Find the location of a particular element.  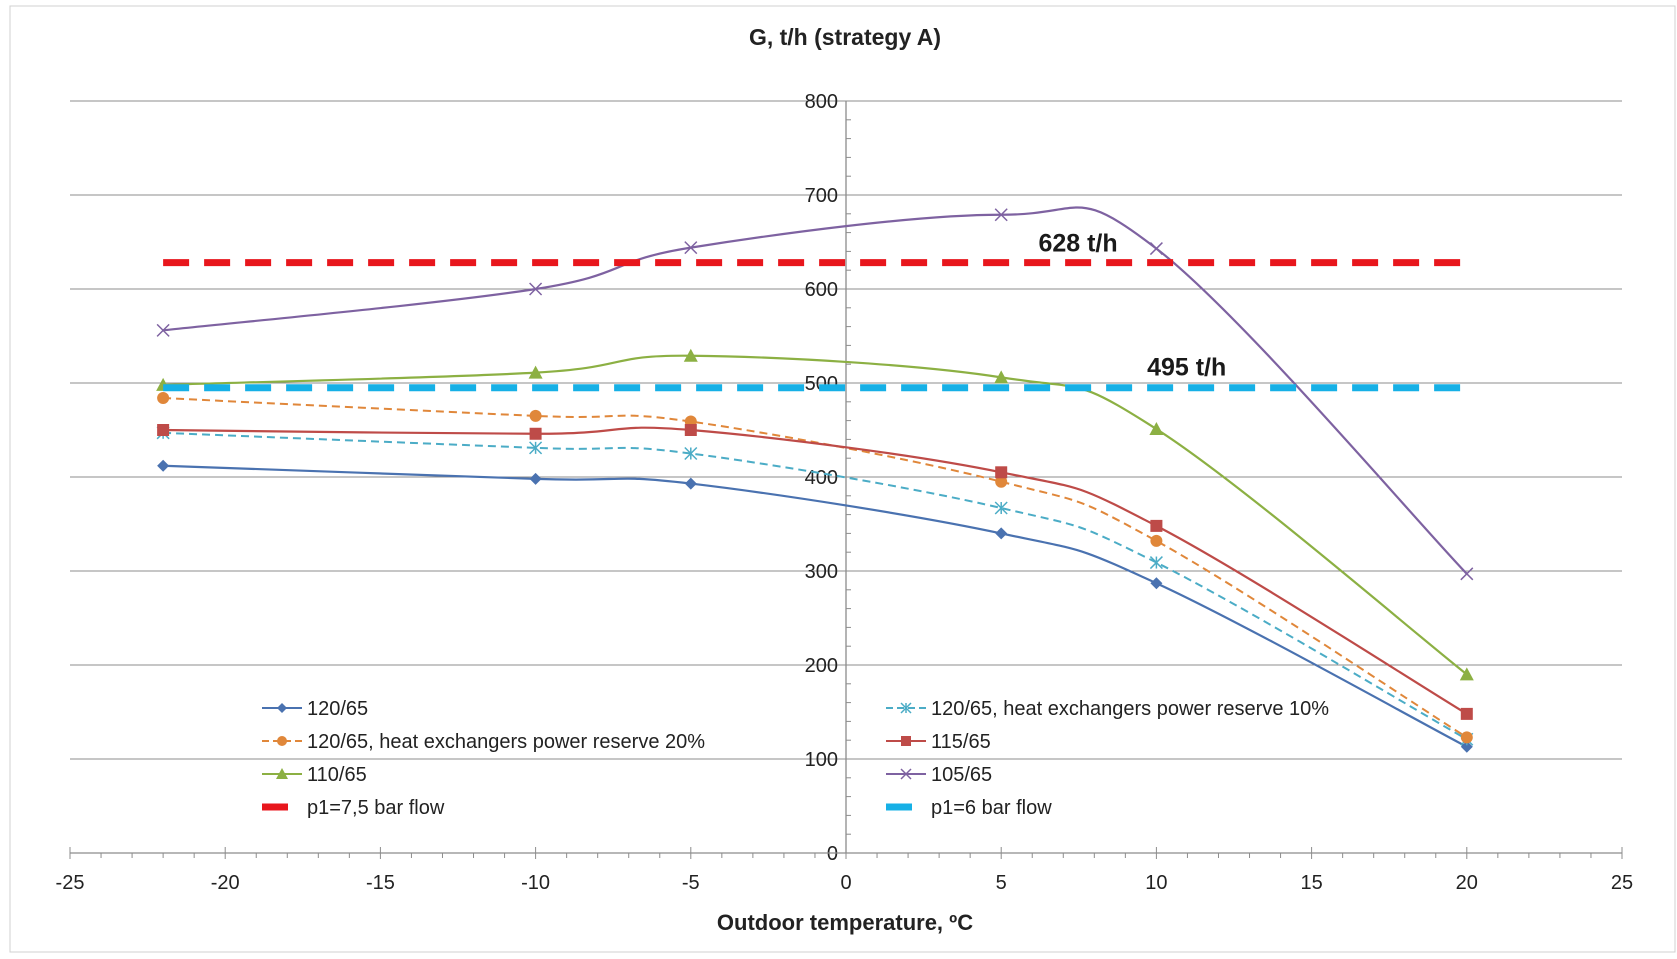

x-tick-label: -15 is located at coordinates (380, 883).